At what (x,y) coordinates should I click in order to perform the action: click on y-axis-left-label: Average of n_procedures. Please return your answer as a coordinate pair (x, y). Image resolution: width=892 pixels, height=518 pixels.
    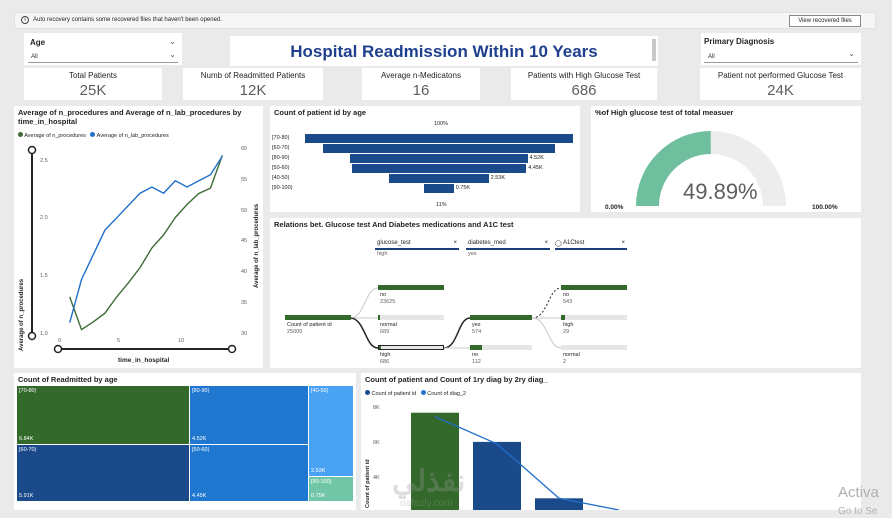
    Looking at the image, I should click on (22, 314).